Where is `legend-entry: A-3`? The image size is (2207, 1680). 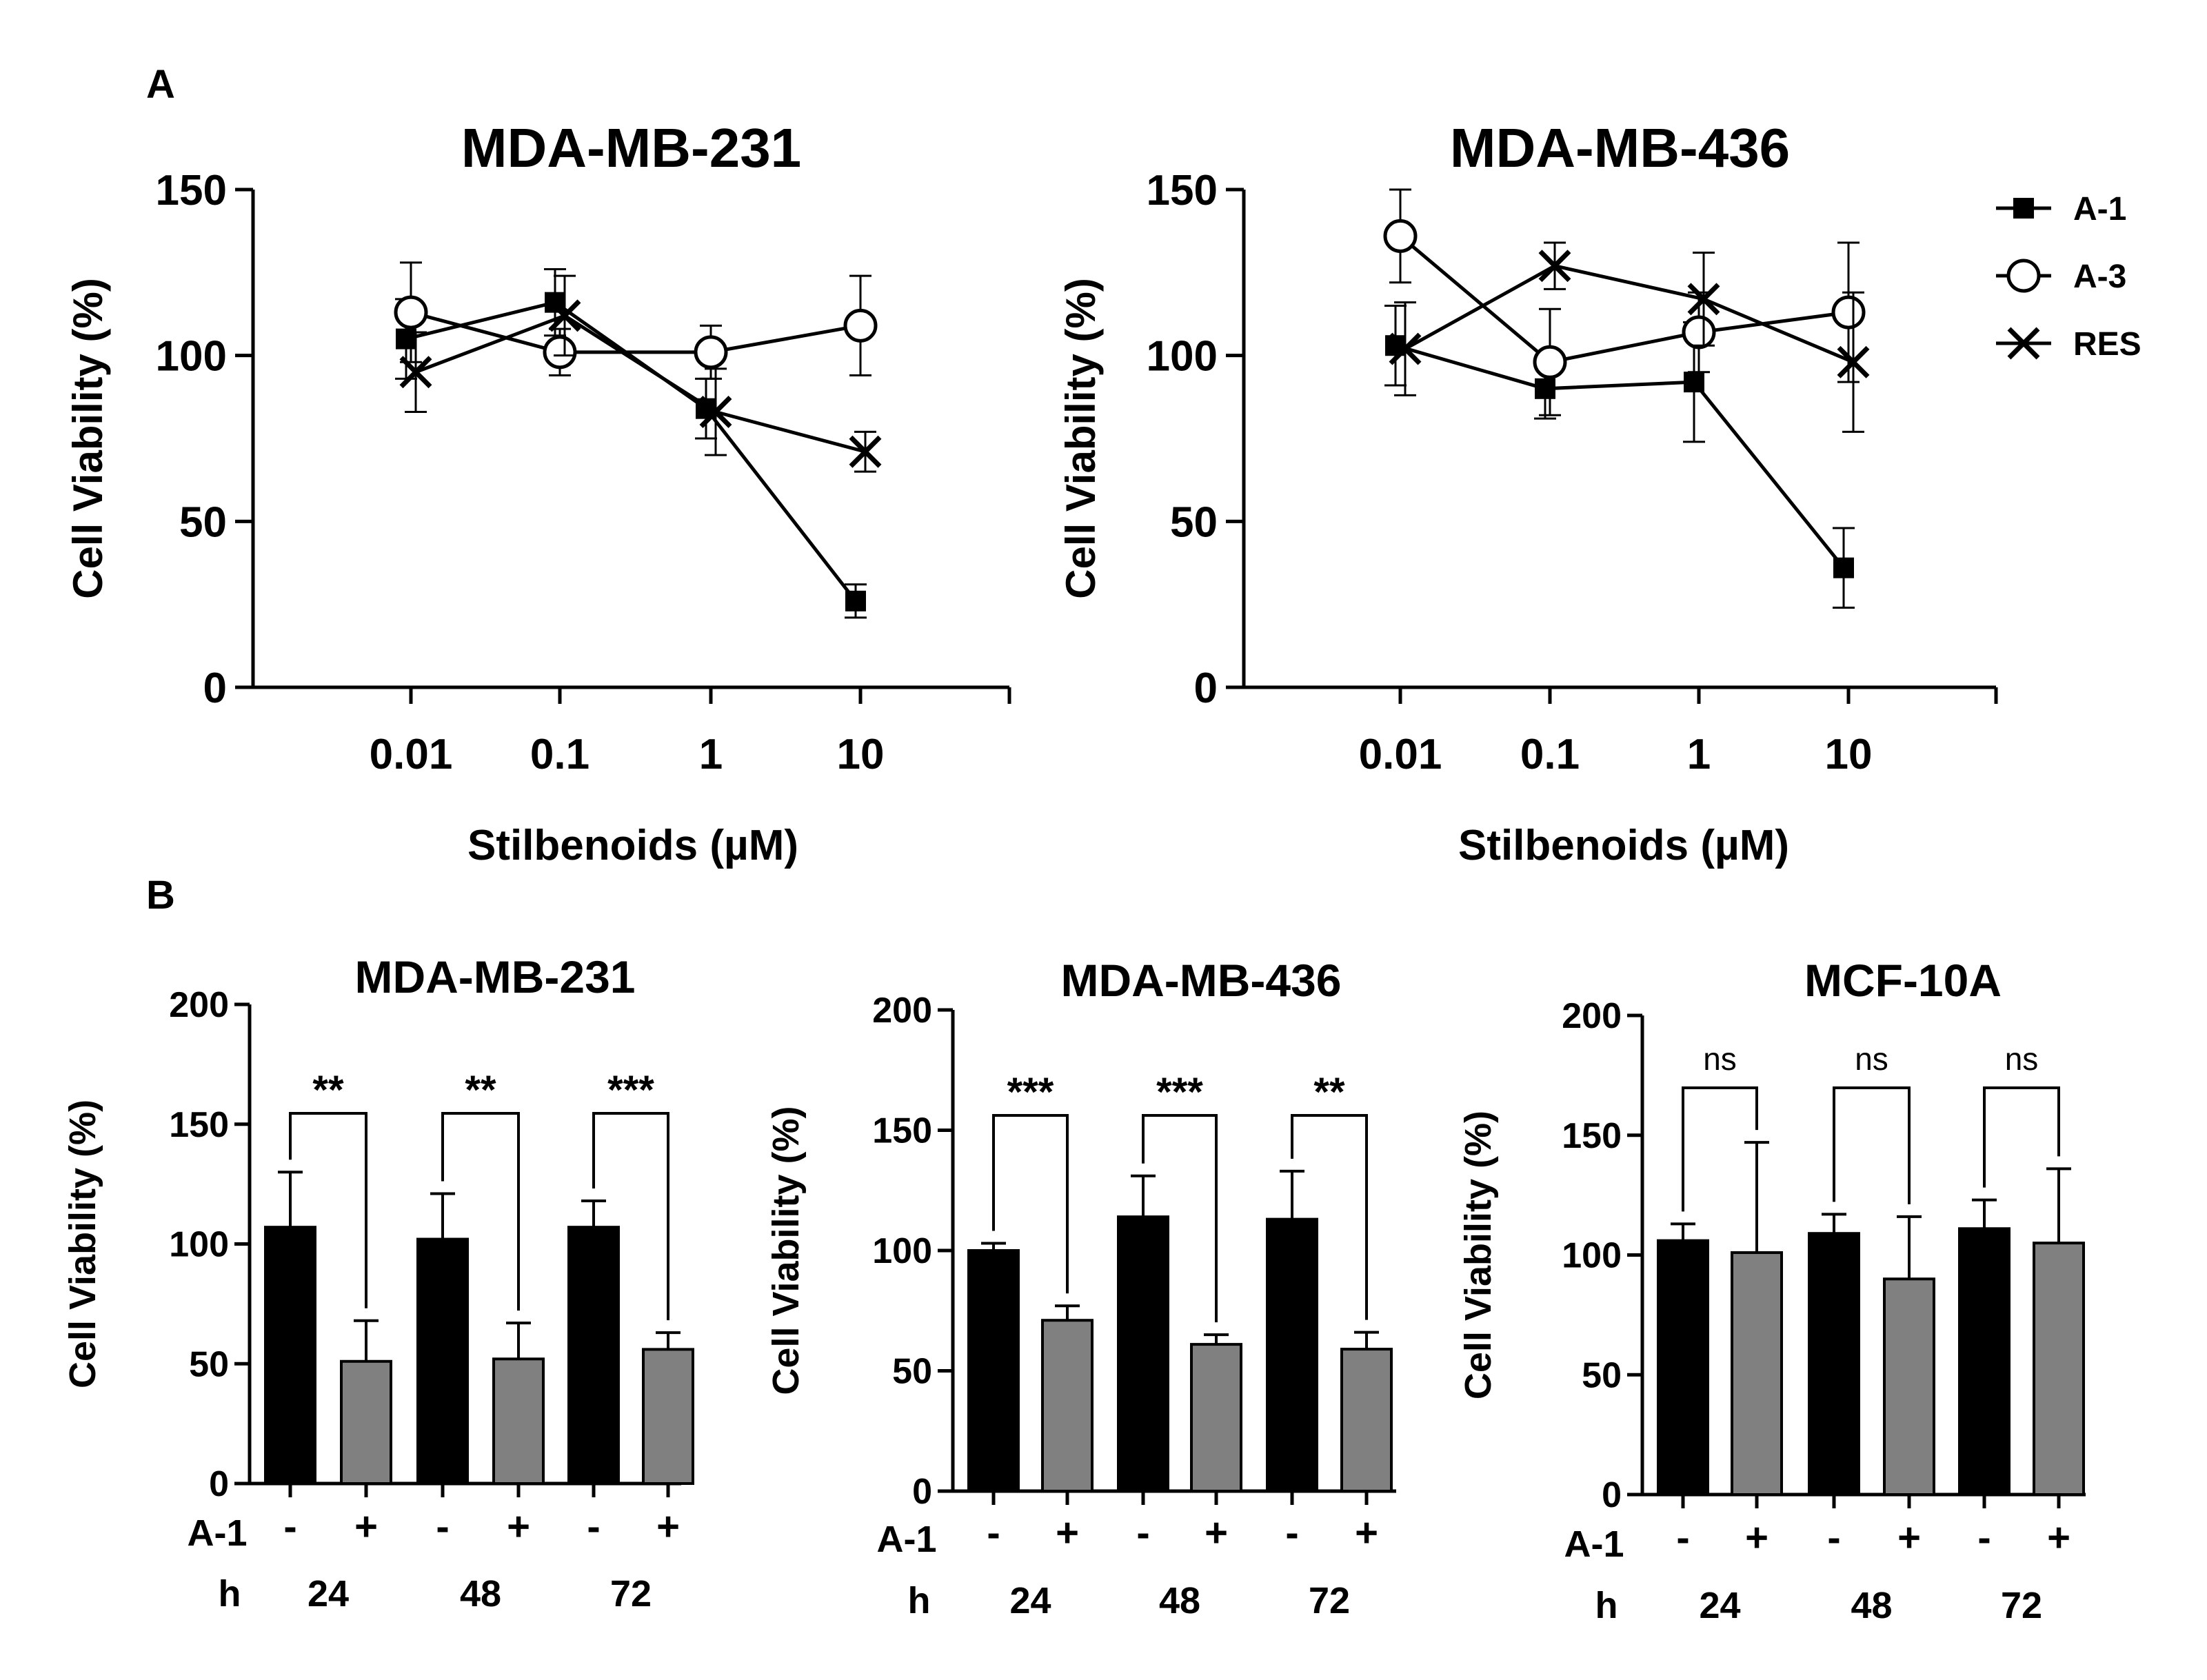
legend-entry: A-3 is located at coordinates (2100, 277).